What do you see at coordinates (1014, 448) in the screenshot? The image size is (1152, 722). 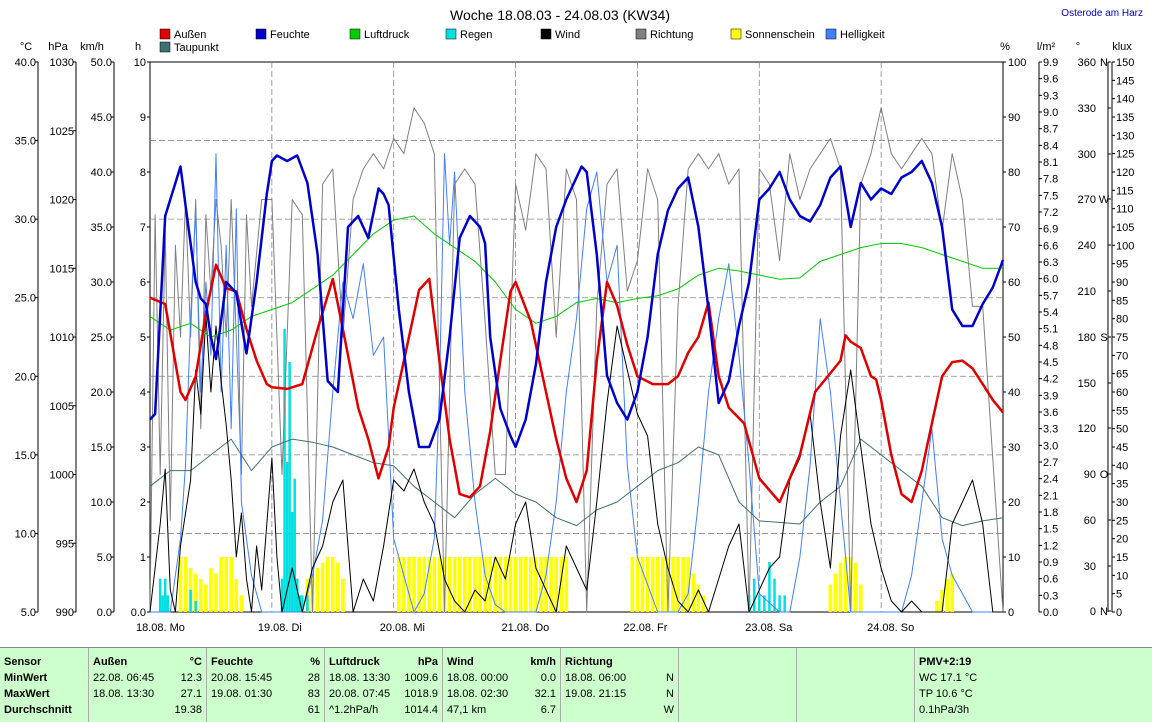 I see `humidity-axis-tick-label: 30` at bounding box center [1014, 448].